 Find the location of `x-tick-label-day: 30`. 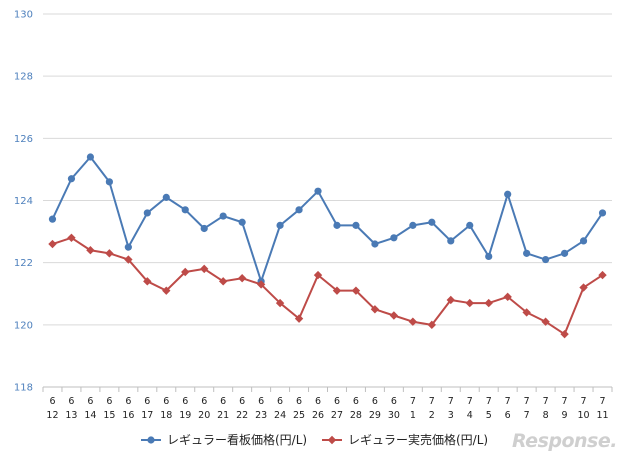

x-tick-label-day: 30 is located at coordinates (394, 415).